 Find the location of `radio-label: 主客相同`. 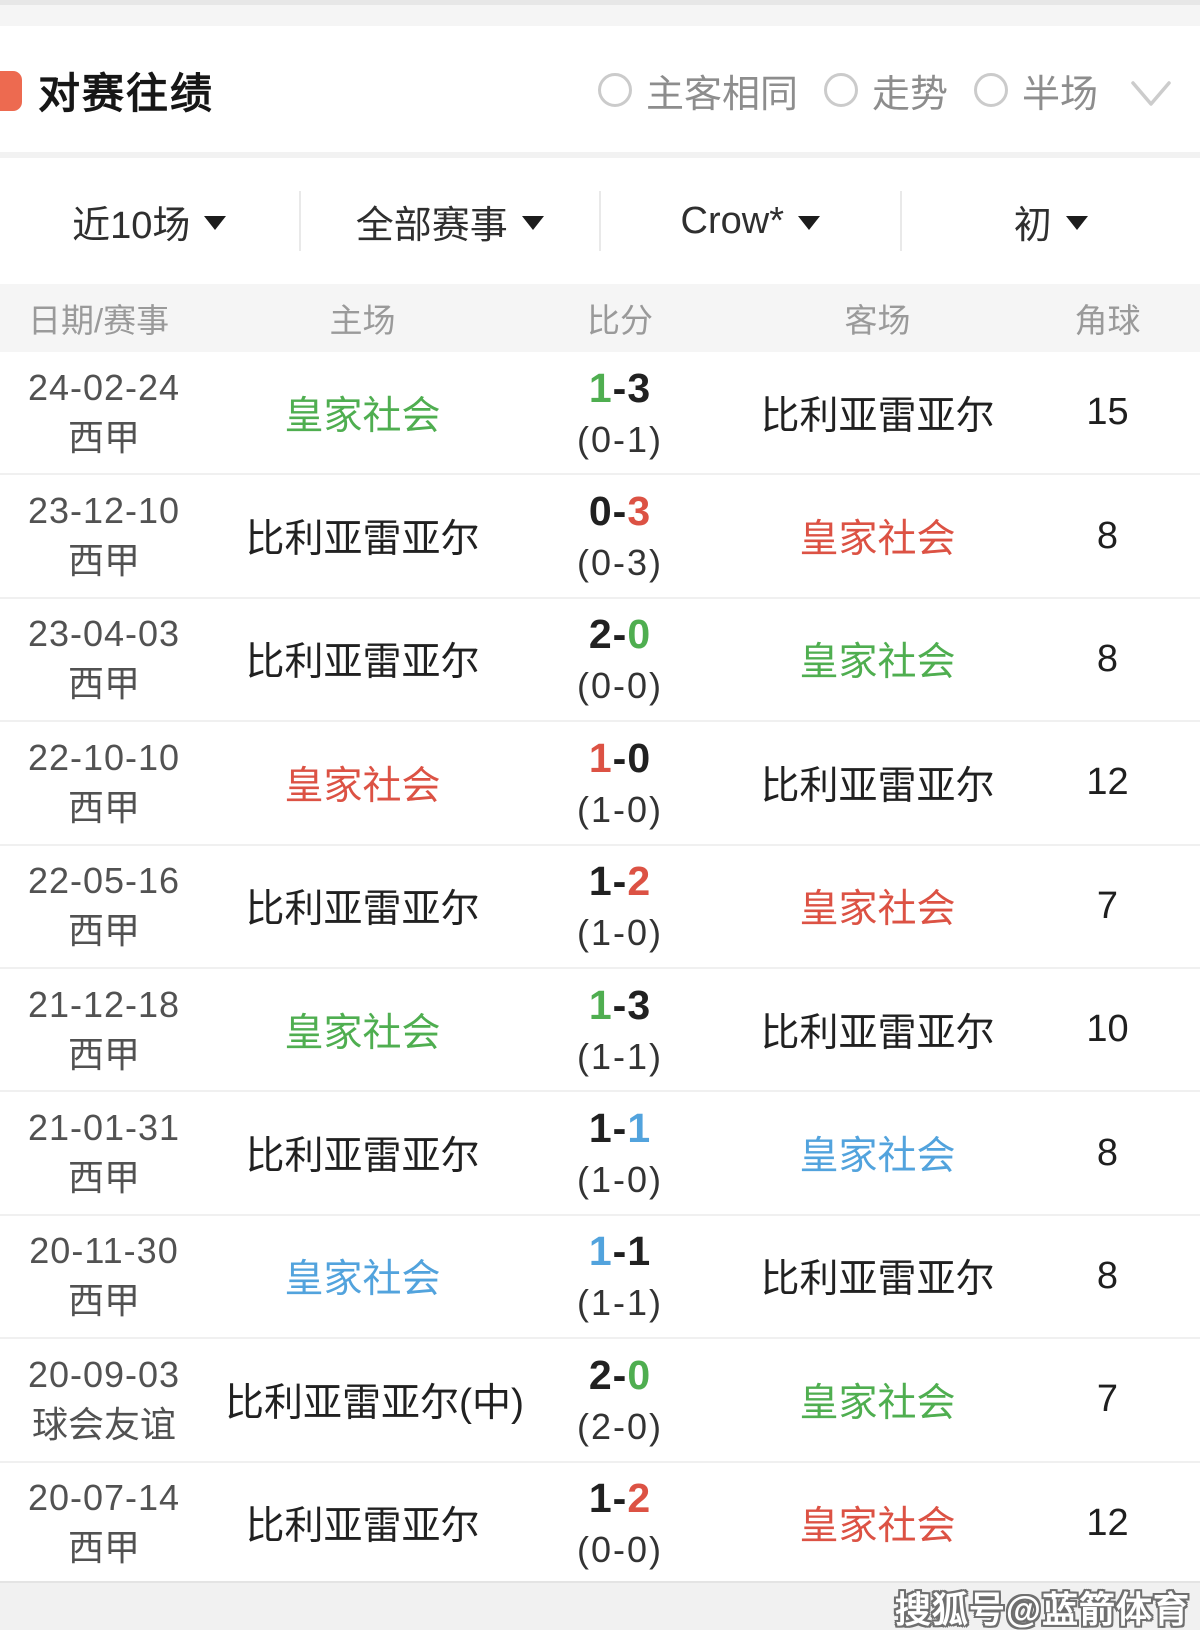

radio-label: 主客相同 is located at coordinates (722, 90).